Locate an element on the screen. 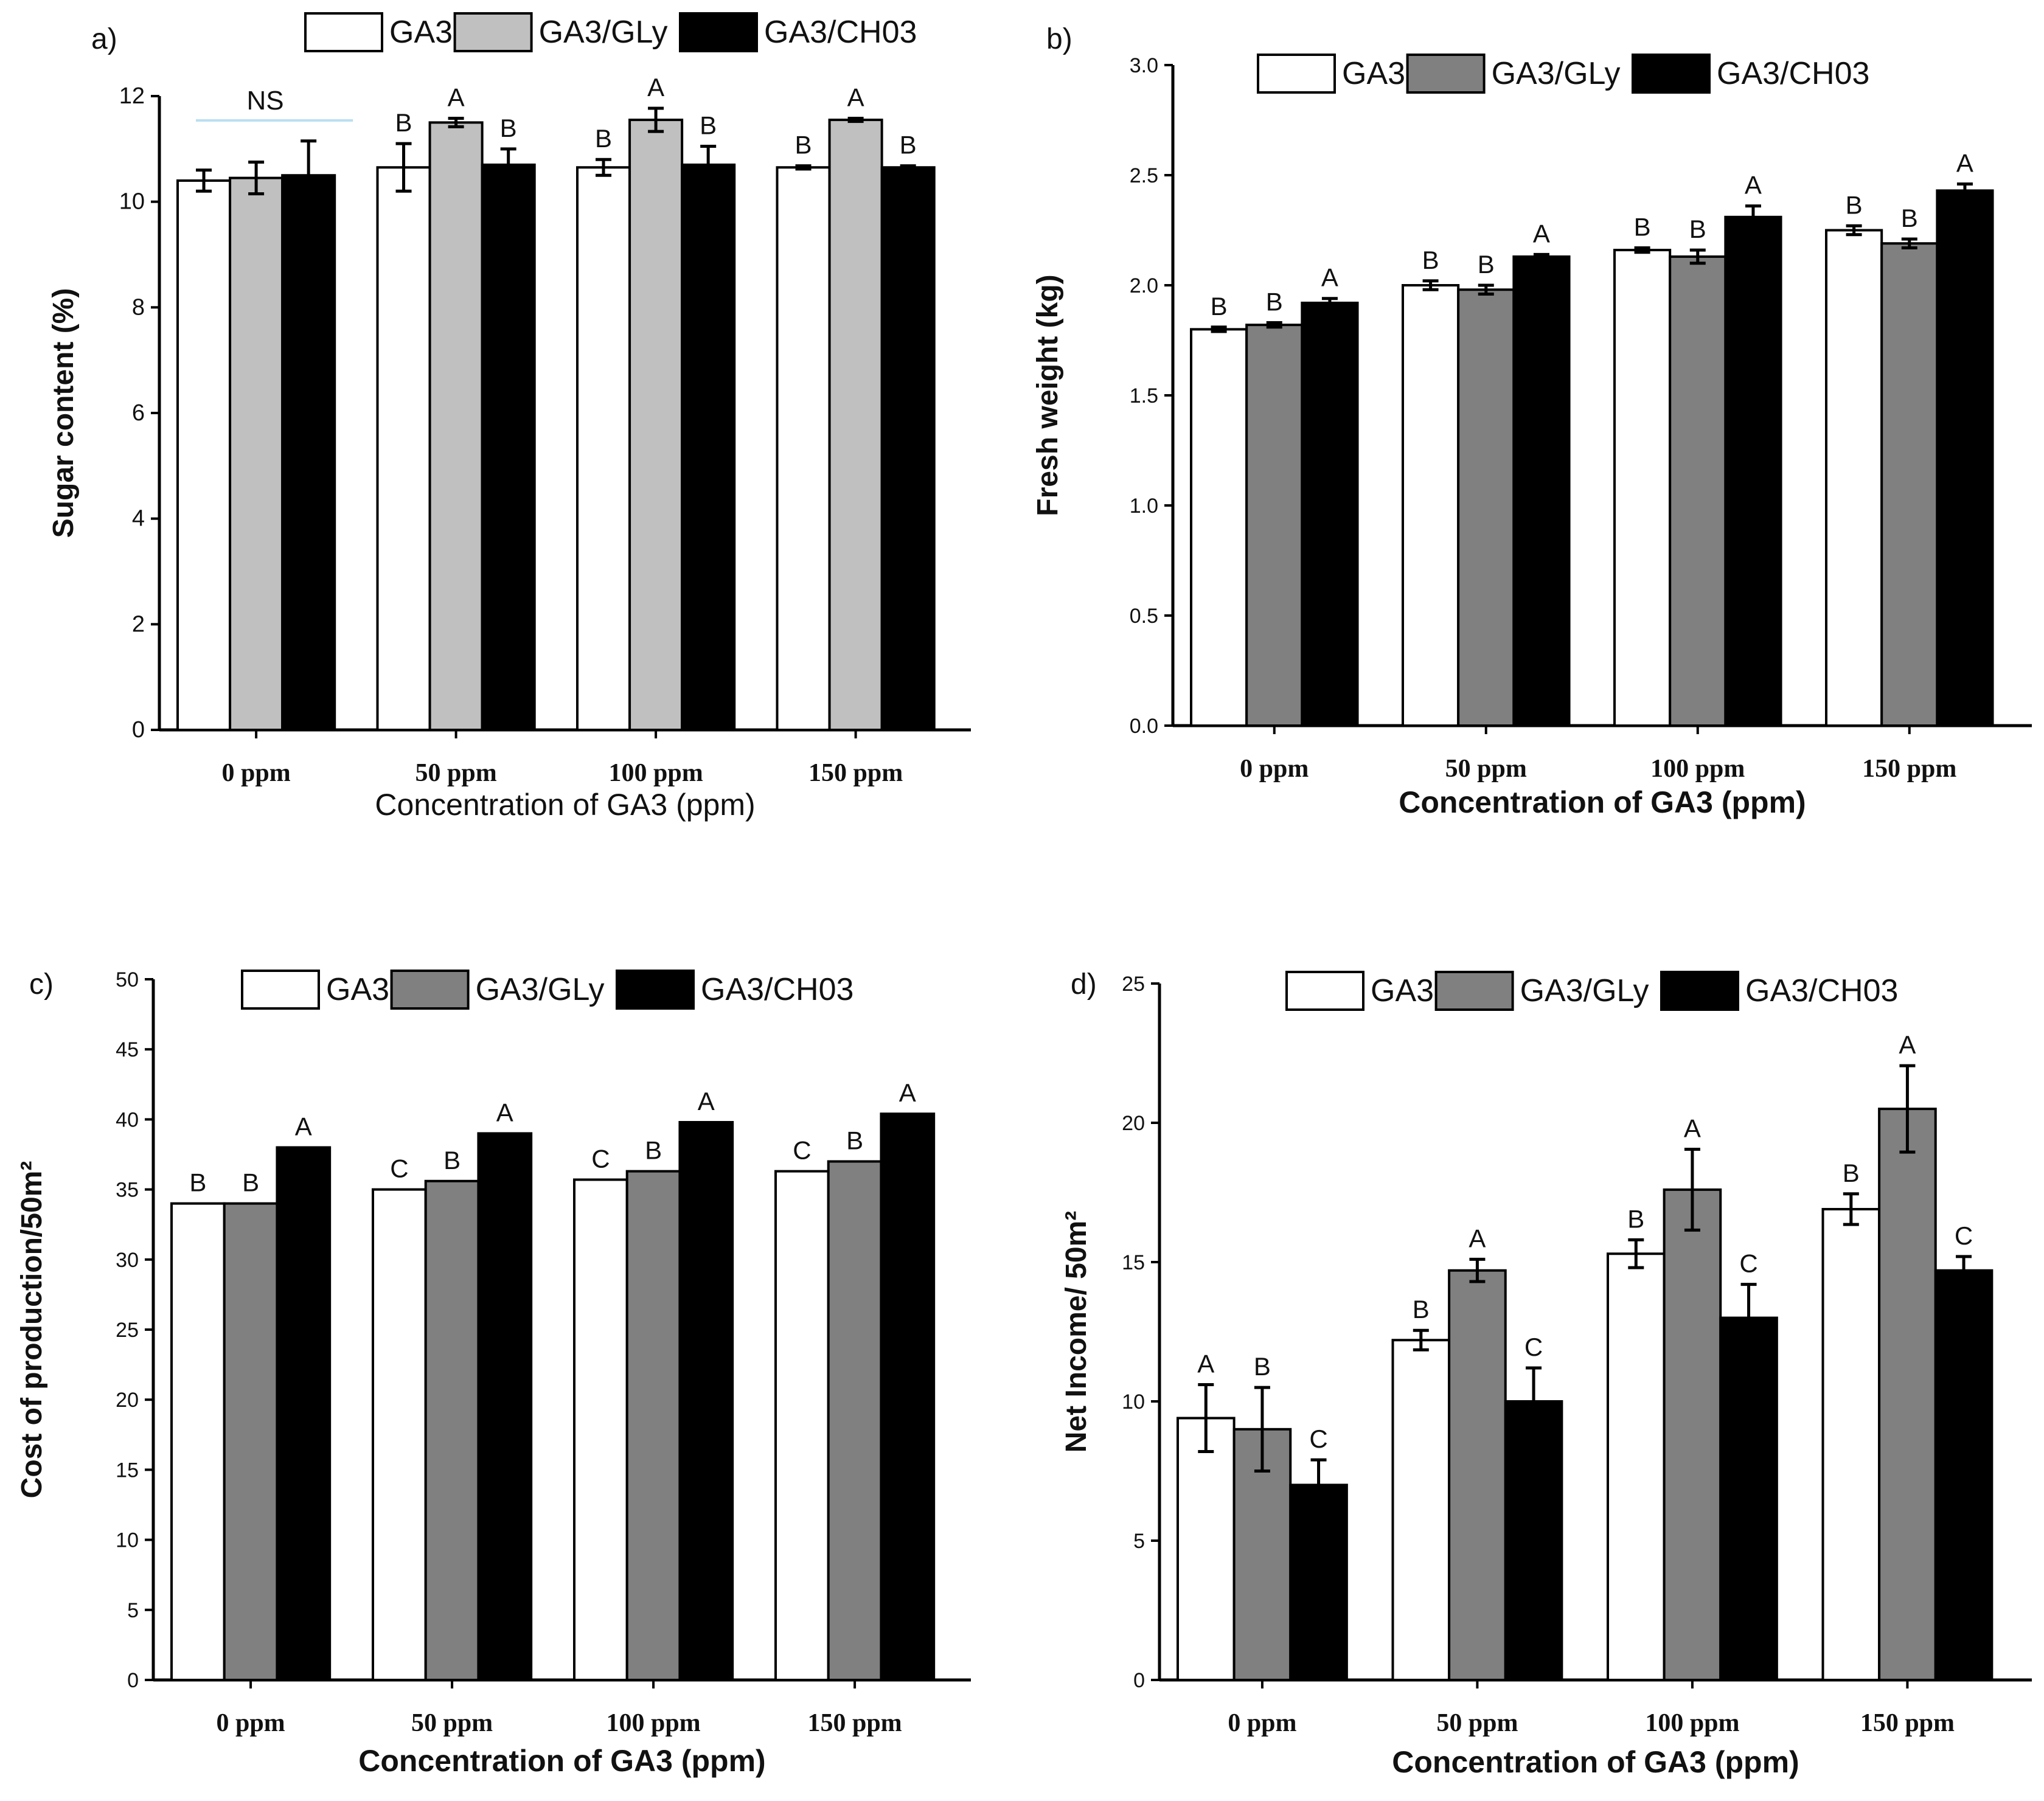 This screenshot has width=2044, height=1801. legend-label: GA3/GLy is located at coordinates (1556, 73).